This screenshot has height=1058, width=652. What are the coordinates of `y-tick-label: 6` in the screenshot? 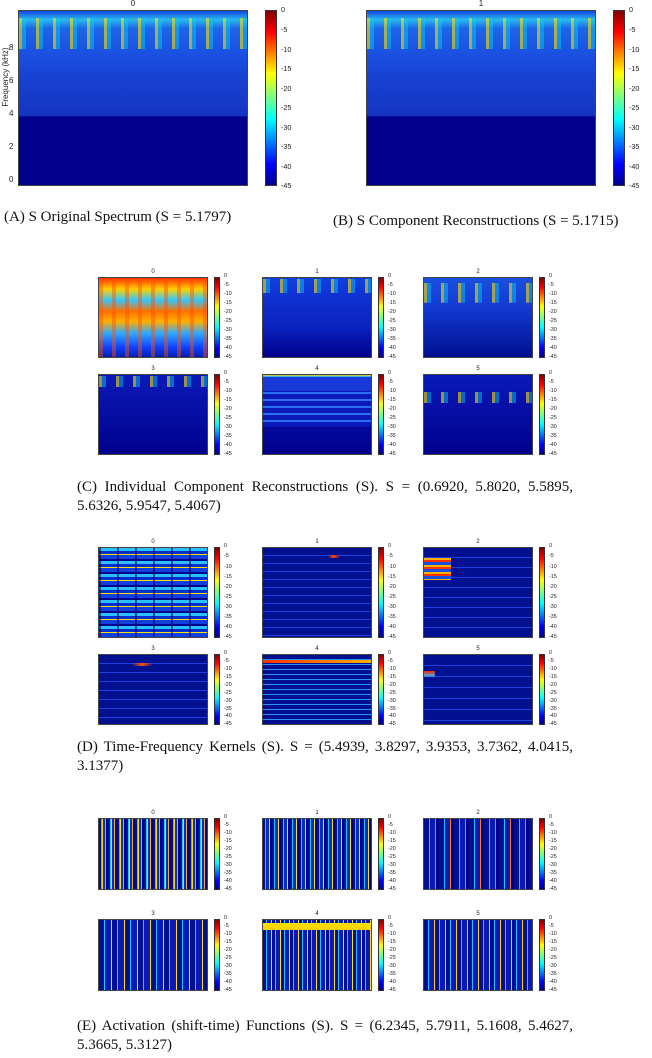 It's located at (11, 80).